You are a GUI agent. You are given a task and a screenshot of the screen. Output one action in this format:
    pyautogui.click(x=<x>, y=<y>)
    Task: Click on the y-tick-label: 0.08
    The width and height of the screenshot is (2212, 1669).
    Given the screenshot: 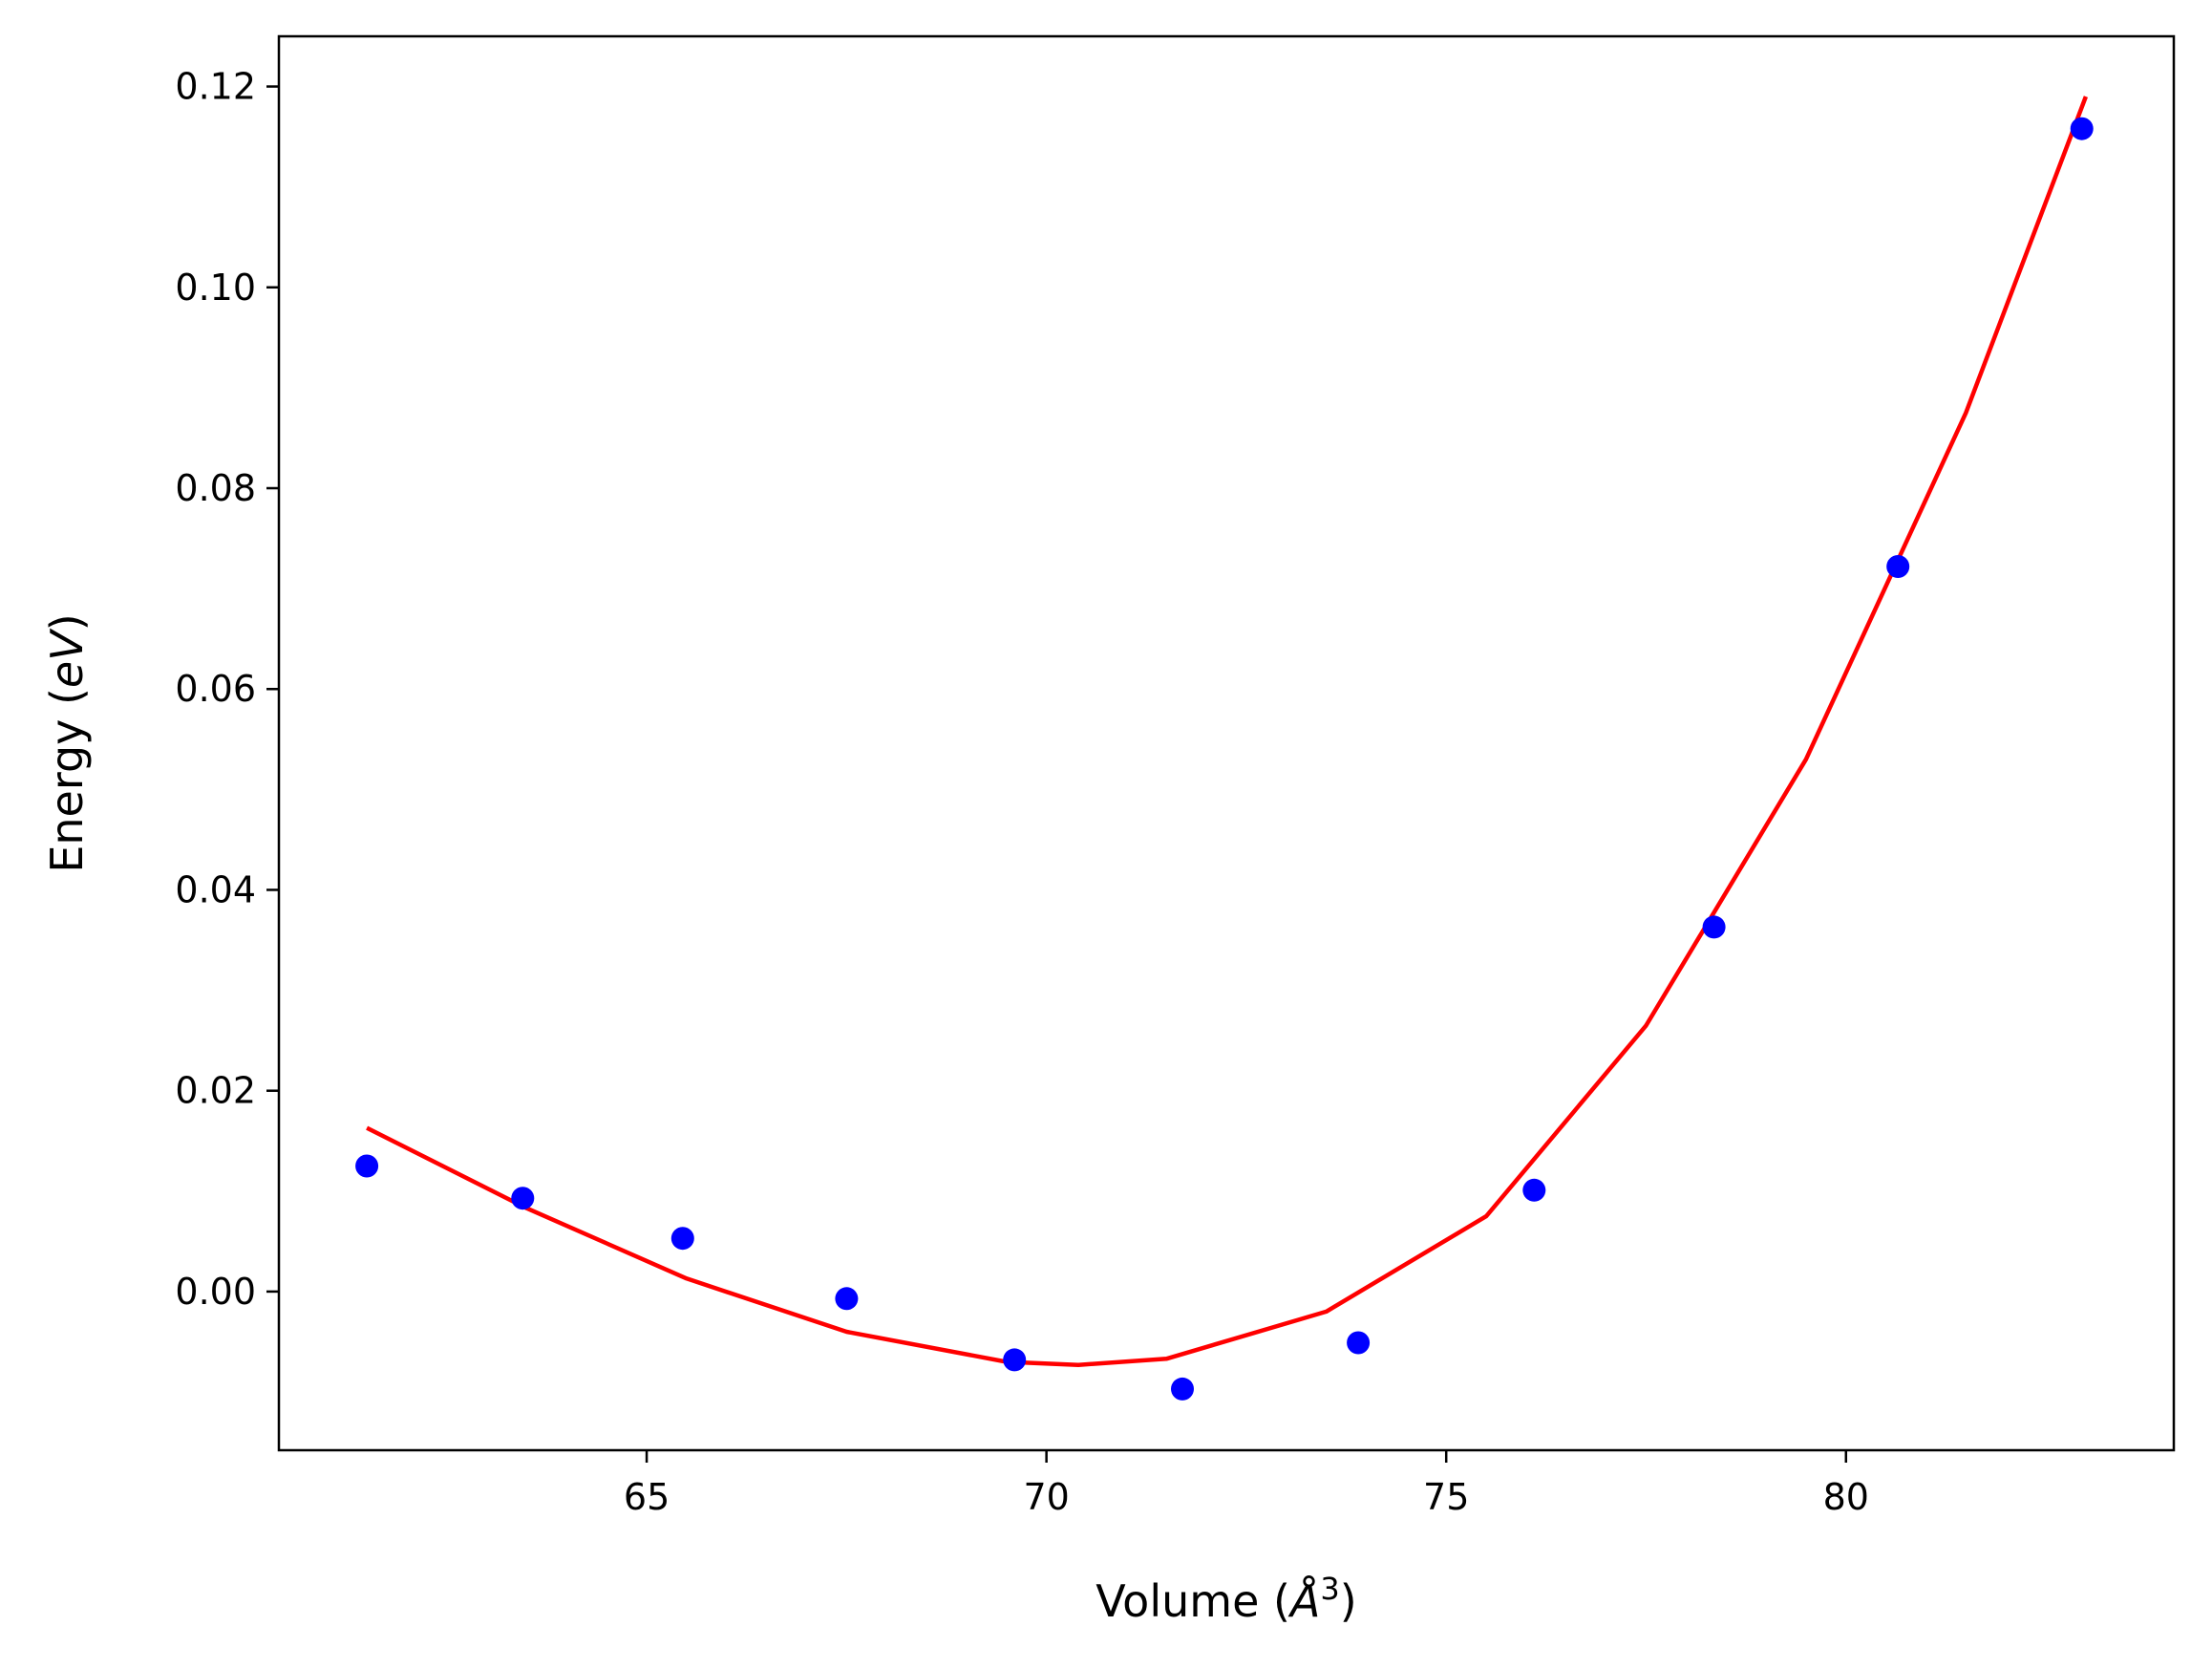 What is the action you would take?
    pyautogui.click(x=215, y=488)
    